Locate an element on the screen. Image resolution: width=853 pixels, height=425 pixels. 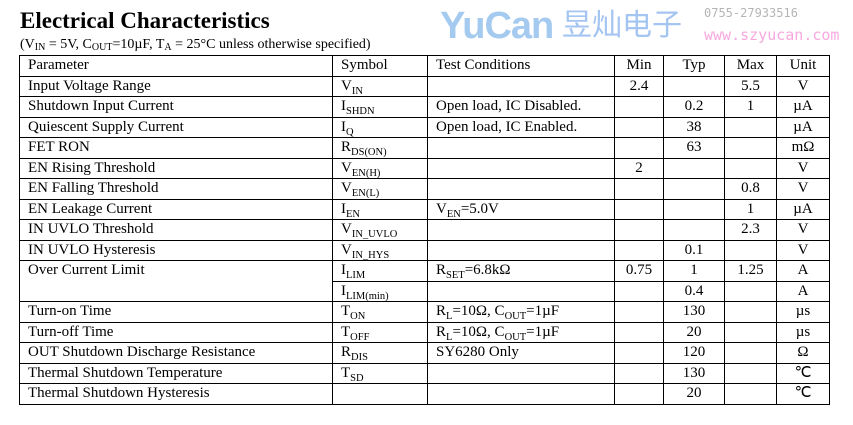
parameter-cell: IN UVLO Hysteresis is located at coordinates (176, 250).